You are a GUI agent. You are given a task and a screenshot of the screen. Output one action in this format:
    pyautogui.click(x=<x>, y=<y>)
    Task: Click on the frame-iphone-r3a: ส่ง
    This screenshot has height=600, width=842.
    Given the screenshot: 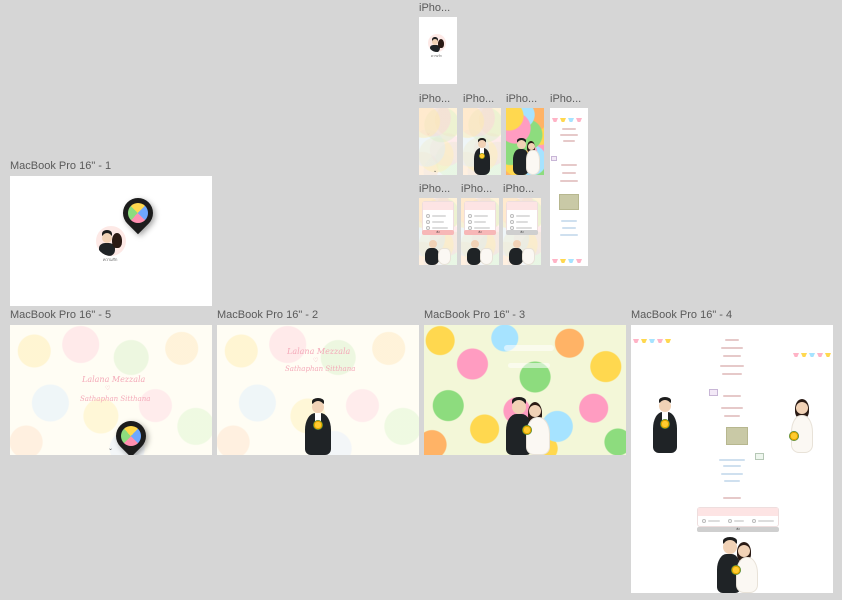 What is the action you would take?
    pyautogui.click(x=438, y=231)
    